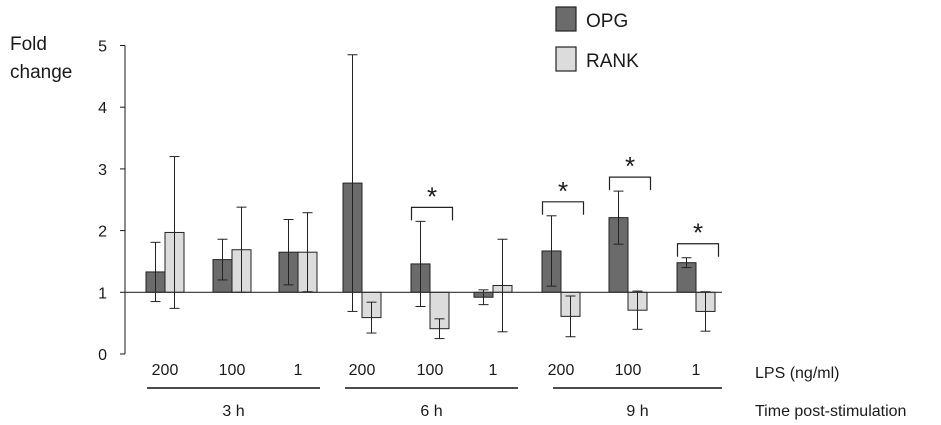 The width and height of the screenshot is (941, 425). Describe the element at coordinates (566, 59) in the screenshot. I see `legend-swatch-rank` at that location.